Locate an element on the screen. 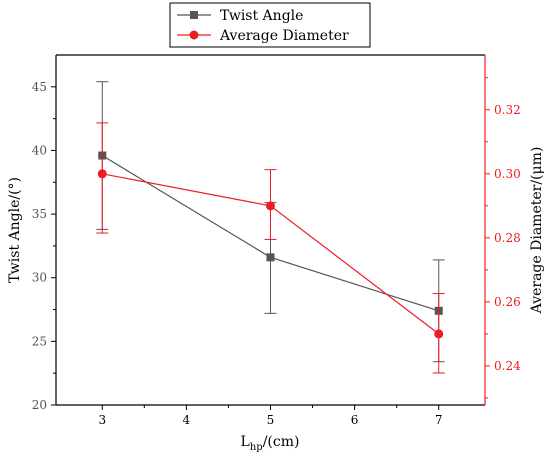 Image resolution: width=550 pixels, height=462 pixels. legend-label-twist-angle: Twist Angle is located at coordinates (261, 16).